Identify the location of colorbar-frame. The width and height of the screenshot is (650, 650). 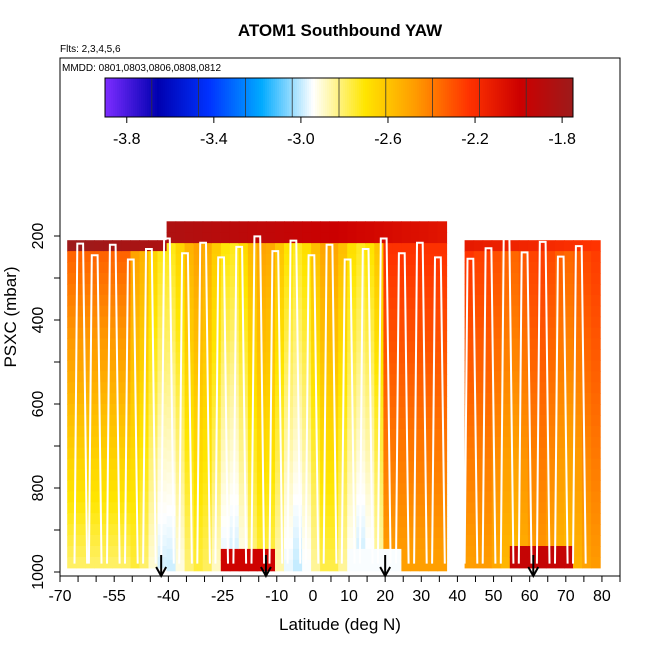
(339, 97).